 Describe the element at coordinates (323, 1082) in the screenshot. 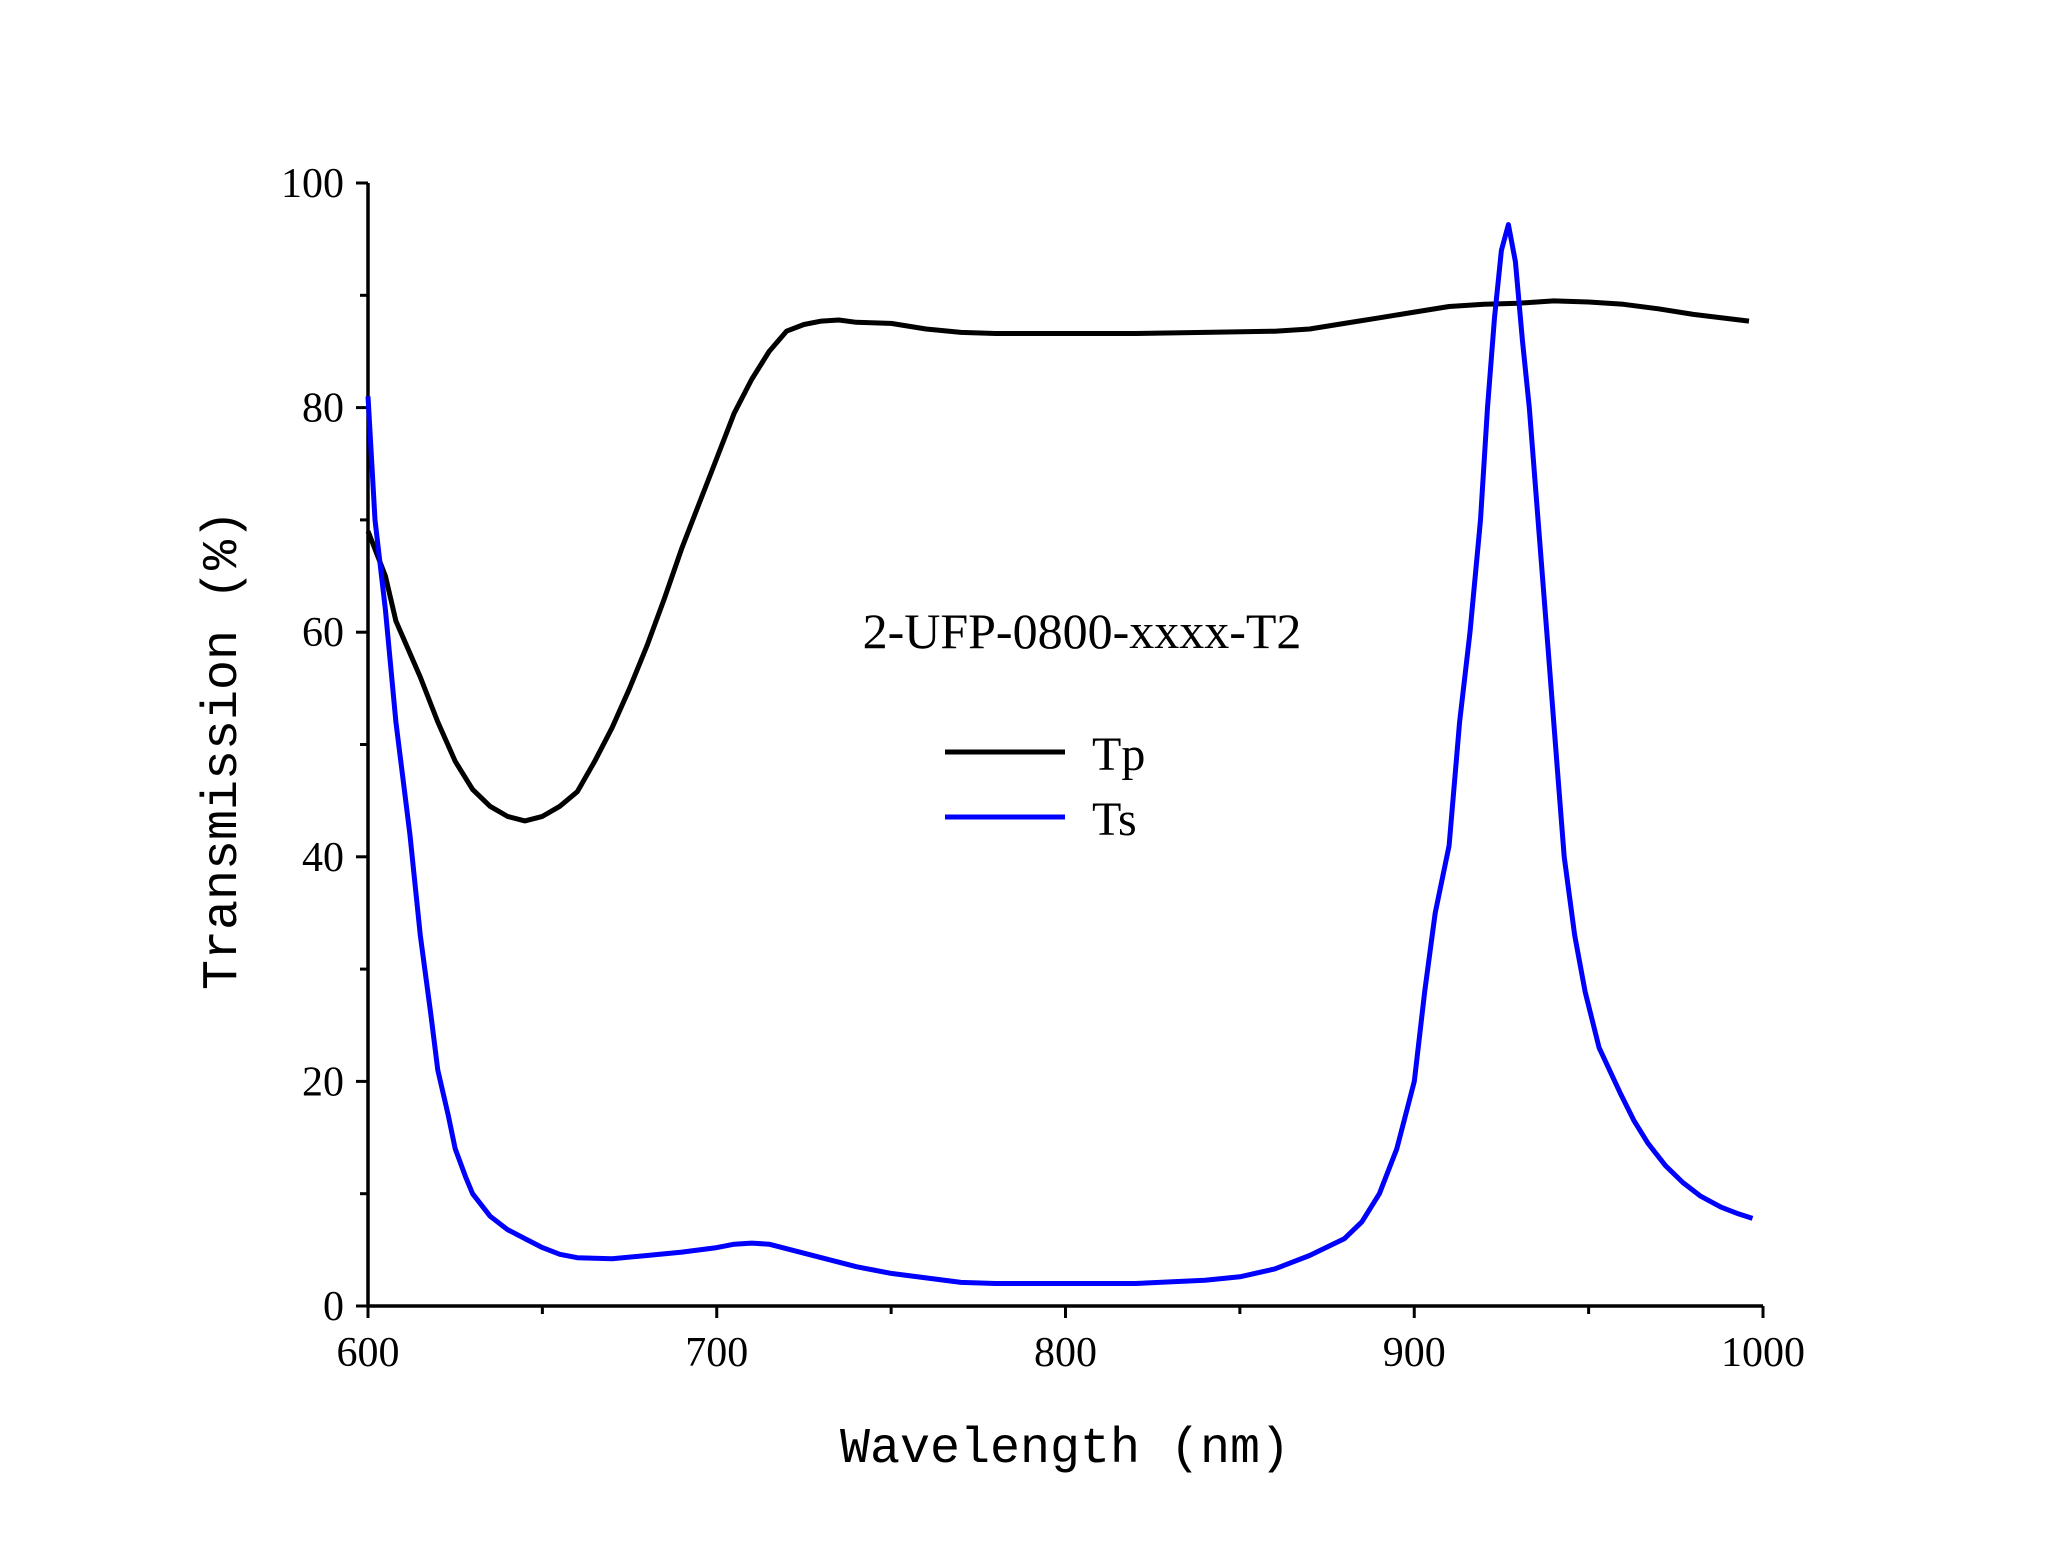

I see `y-tick-label: 20` at that location.